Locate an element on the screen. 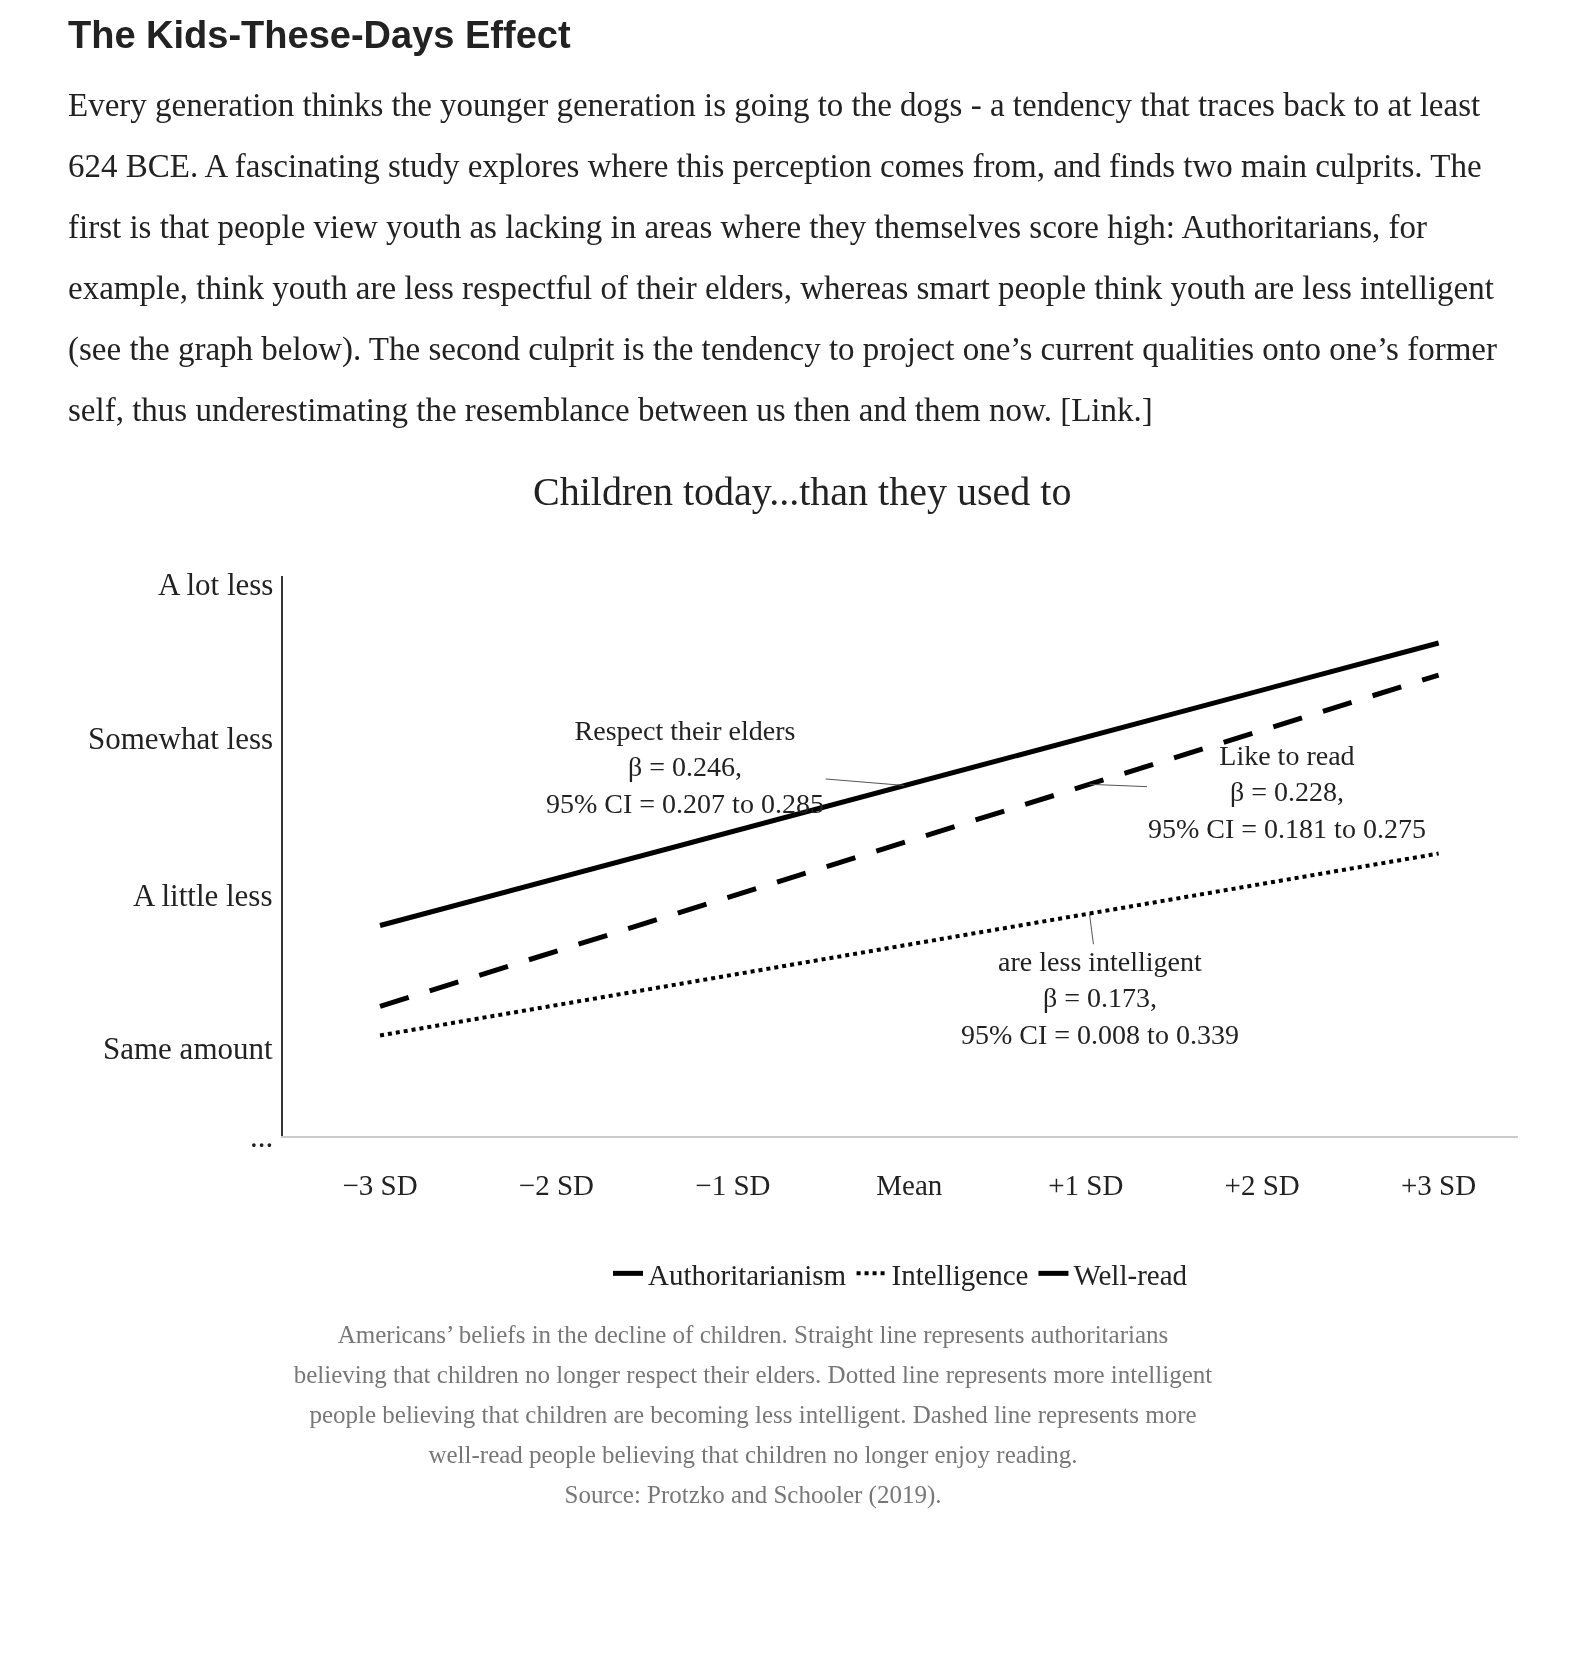 The image size is (1576, 1676). x-tick-label: +3 SD is located at coordinates (1439, 1184).